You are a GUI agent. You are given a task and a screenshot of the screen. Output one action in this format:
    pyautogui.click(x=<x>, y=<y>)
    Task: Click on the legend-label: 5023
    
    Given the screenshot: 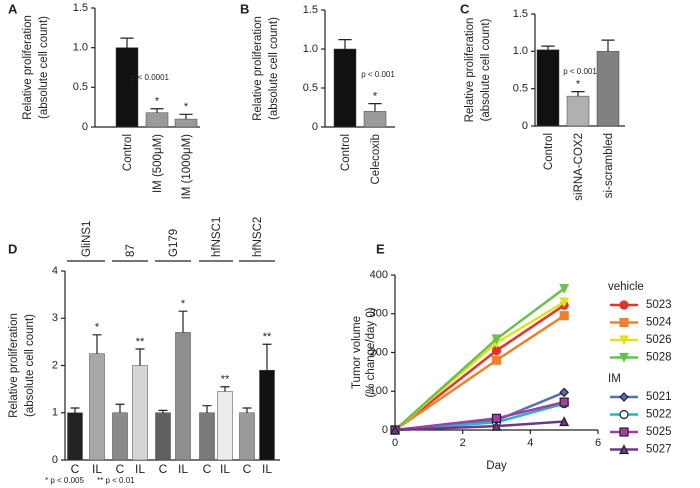 What is the action you would take?
    pyautogui.click(x=659, y=305)
    